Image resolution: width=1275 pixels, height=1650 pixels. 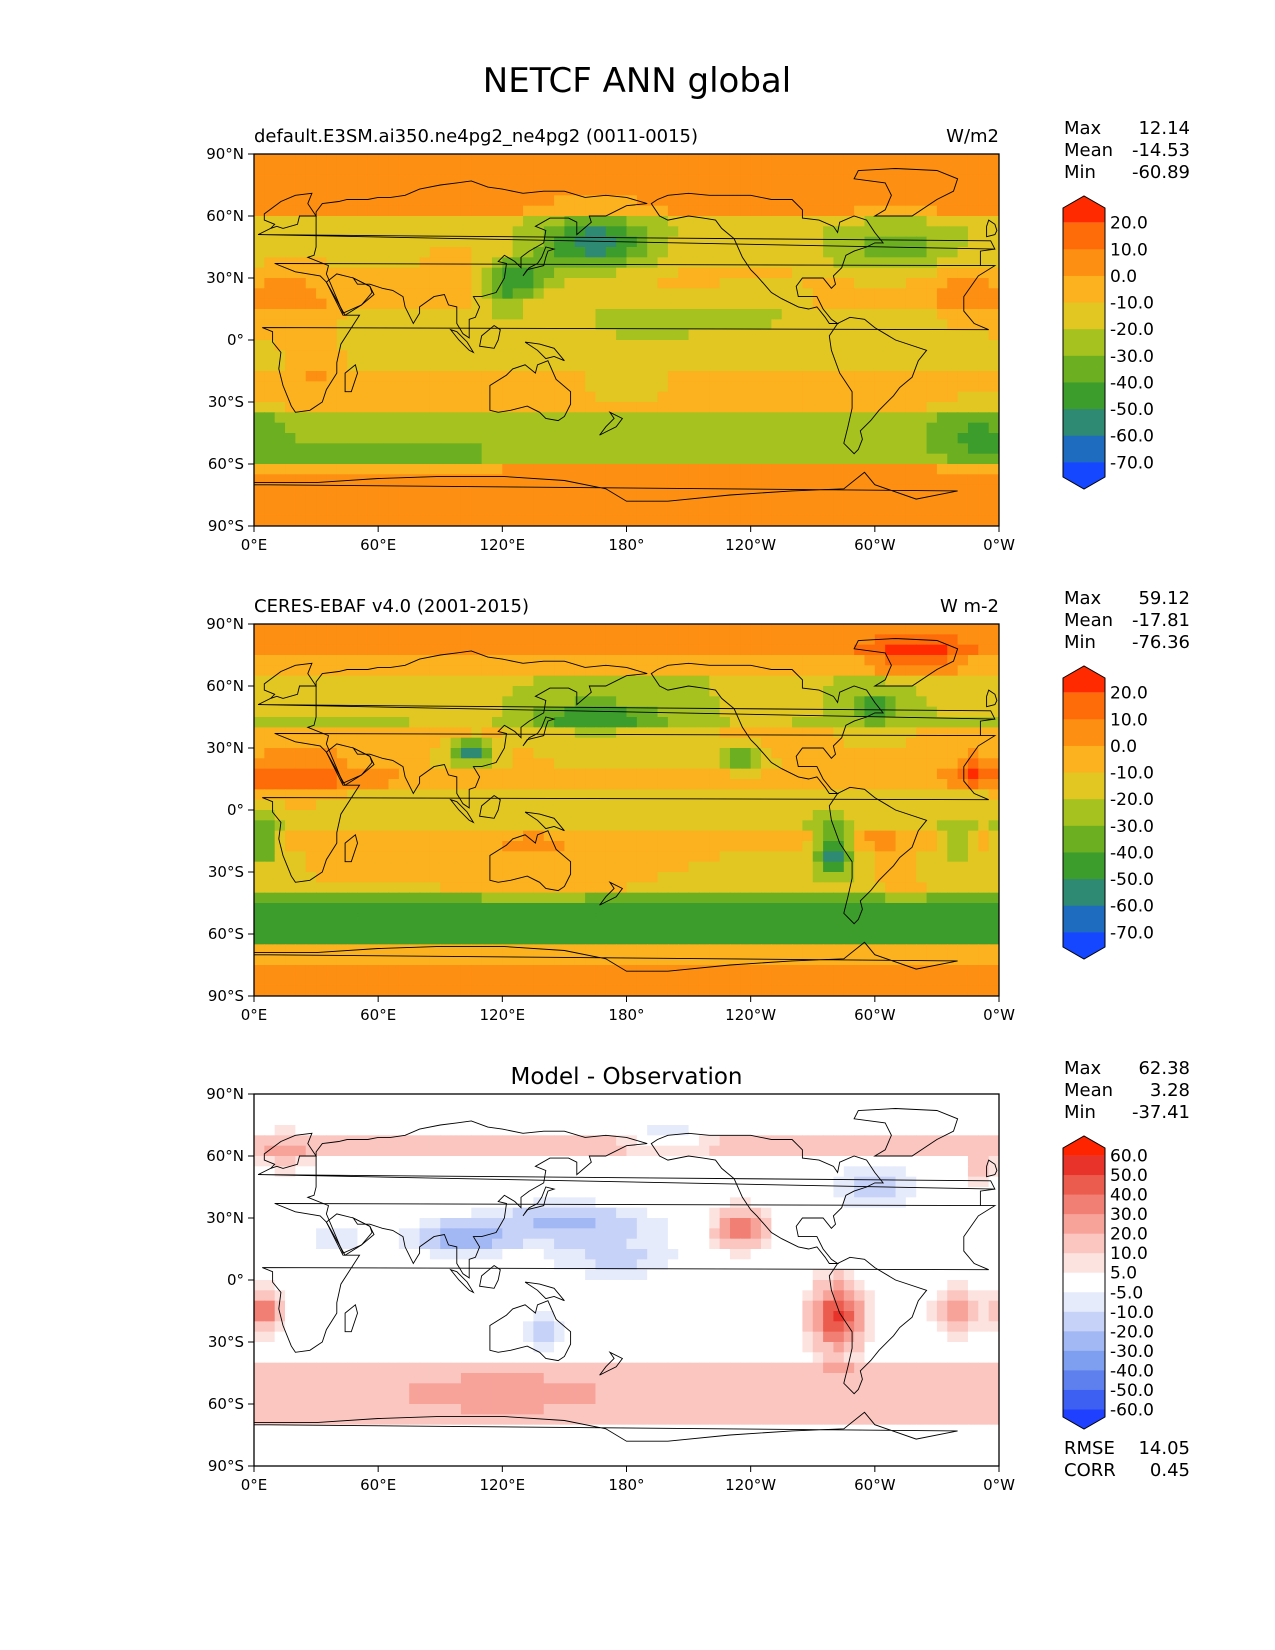 What do you see at coordinates (1080, 172) in the screenshot?
I see `stat-label: Min` at bounding box center [1080, 172].